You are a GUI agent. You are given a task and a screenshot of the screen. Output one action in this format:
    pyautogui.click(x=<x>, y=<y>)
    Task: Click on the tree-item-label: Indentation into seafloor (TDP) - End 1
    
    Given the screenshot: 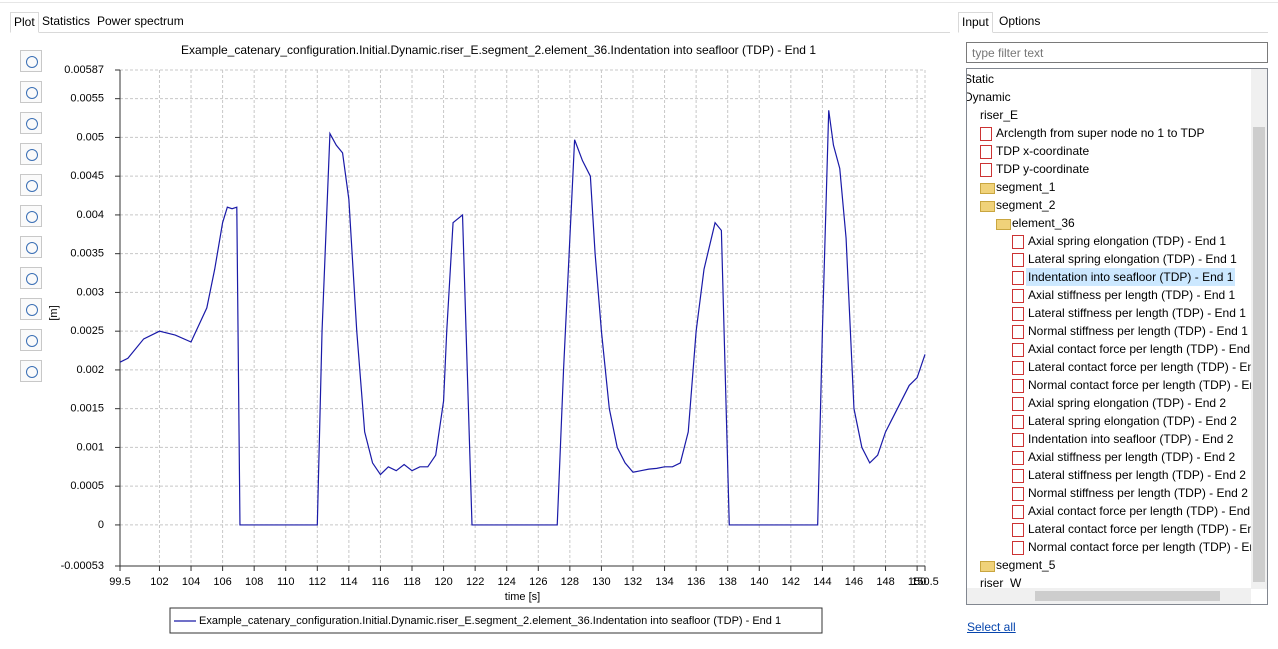 What is the action you would take?
    pyautogui.click(x=1131, y=277)
    